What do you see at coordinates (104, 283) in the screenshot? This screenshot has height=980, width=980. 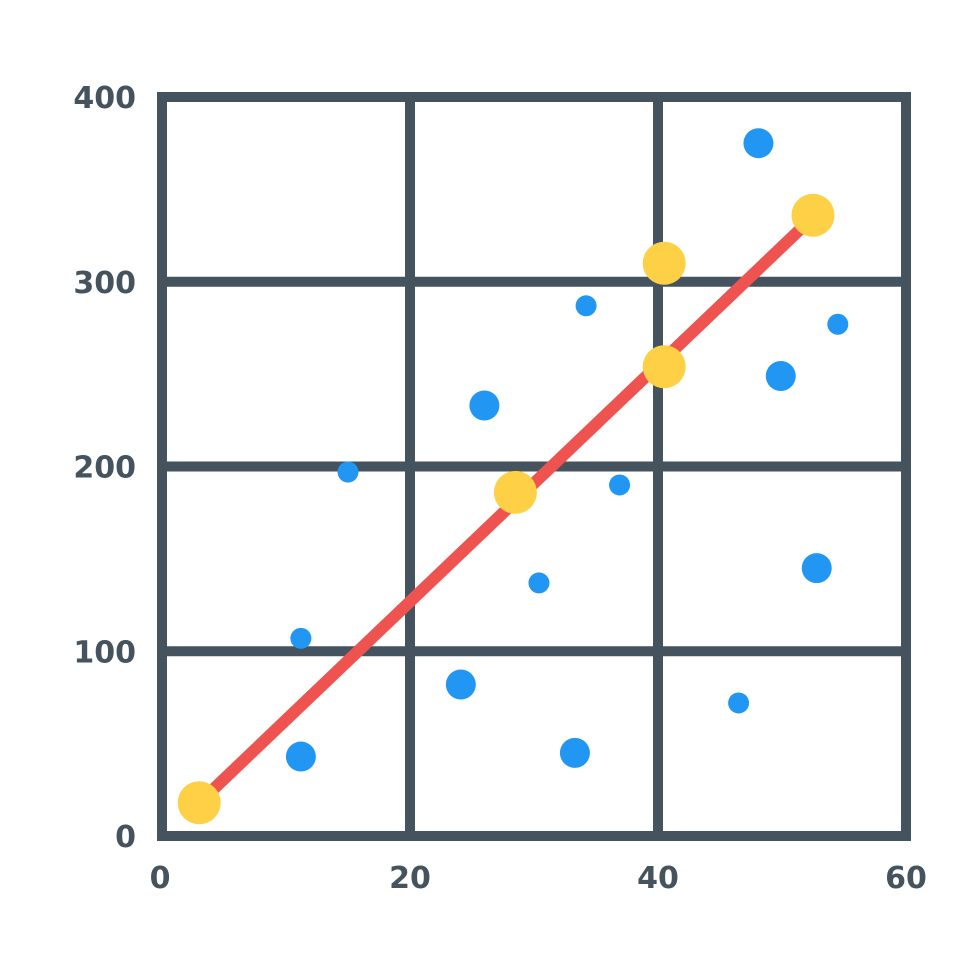 I see `y-tick-label: 300` at bounding box center [104, 283].